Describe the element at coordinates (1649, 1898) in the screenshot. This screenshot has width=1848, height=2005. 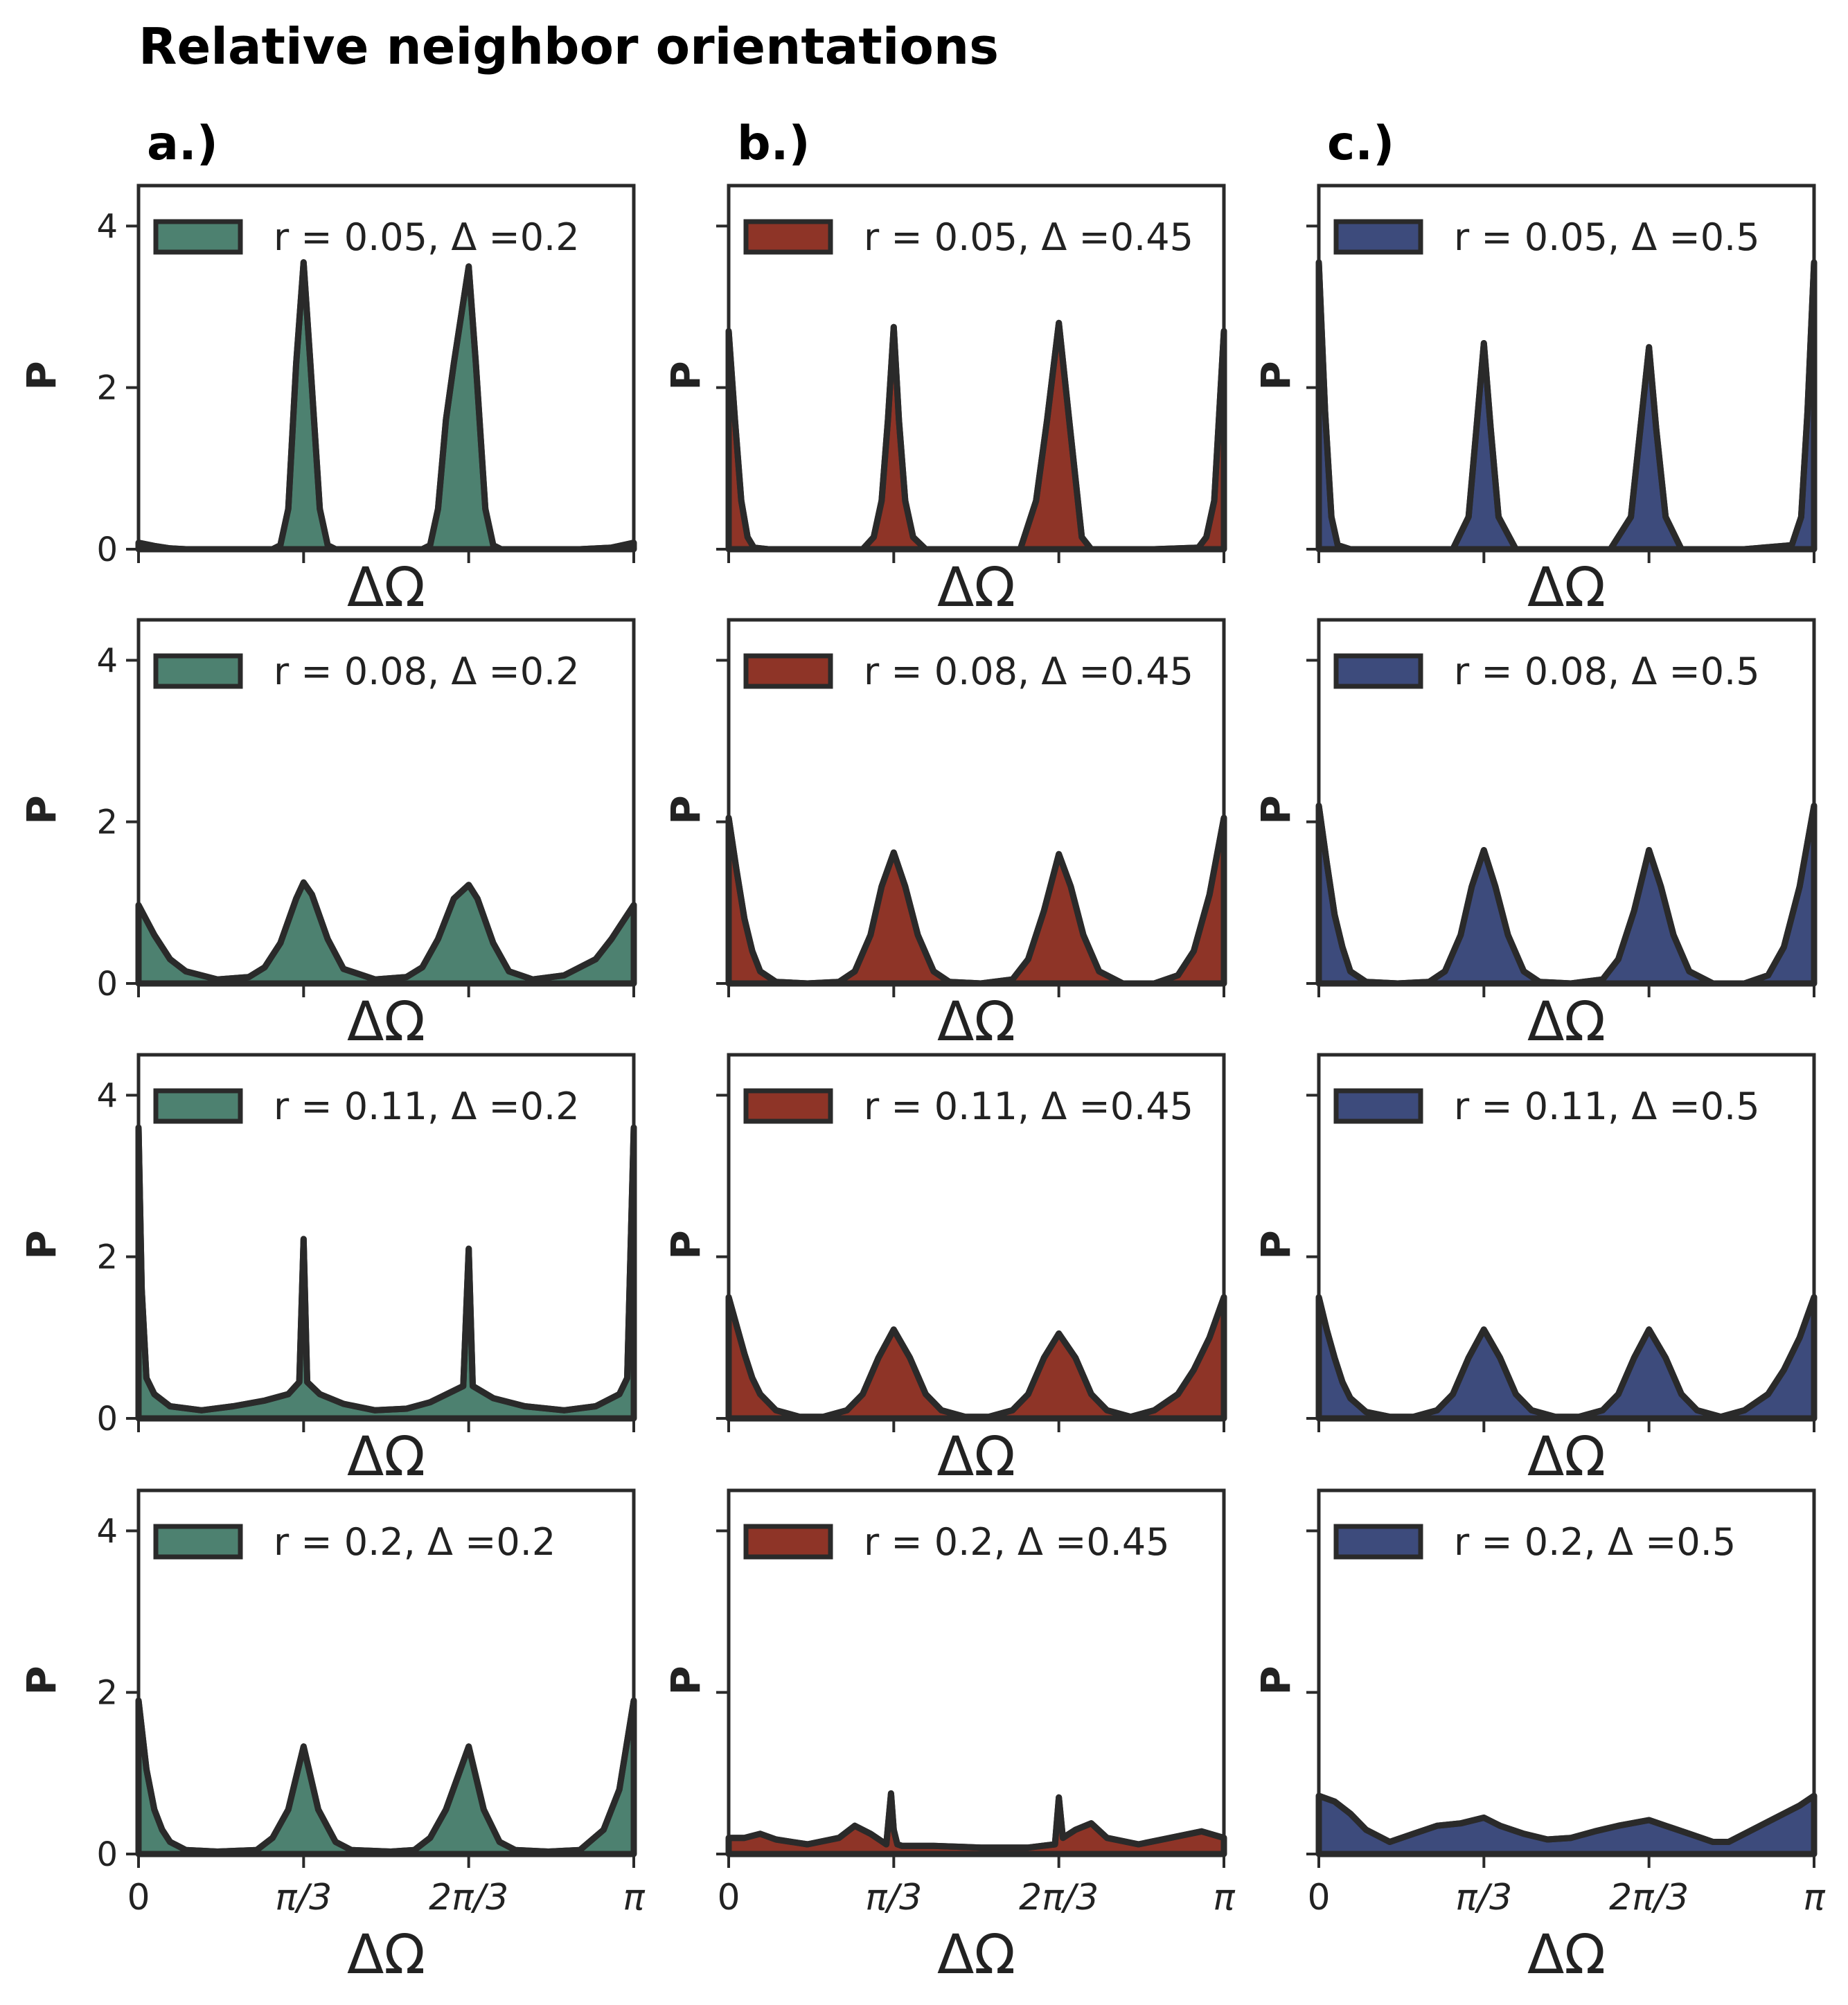
I see `panel-c-r3-xtick-label: 2π/3` at that location.